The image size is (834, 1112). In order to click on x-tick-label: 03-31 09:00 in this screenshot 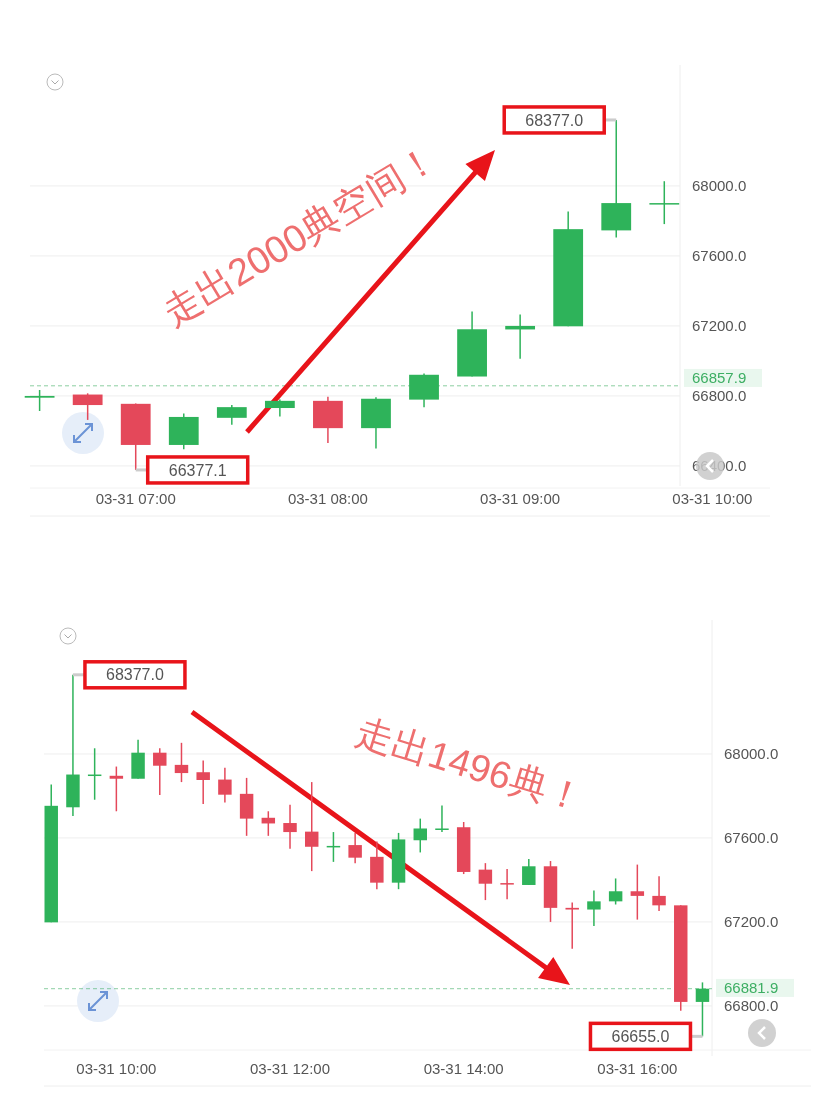, I will do `click(520, 498)`.